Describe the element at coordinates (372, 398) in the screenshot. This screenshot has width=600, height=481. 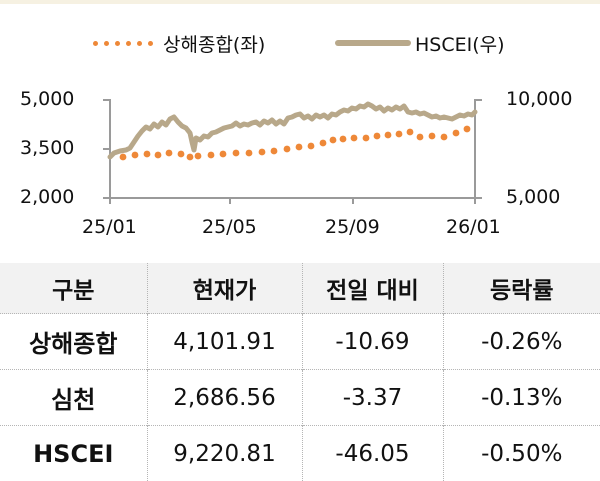
I see `daily-change: -3.37` at that location.